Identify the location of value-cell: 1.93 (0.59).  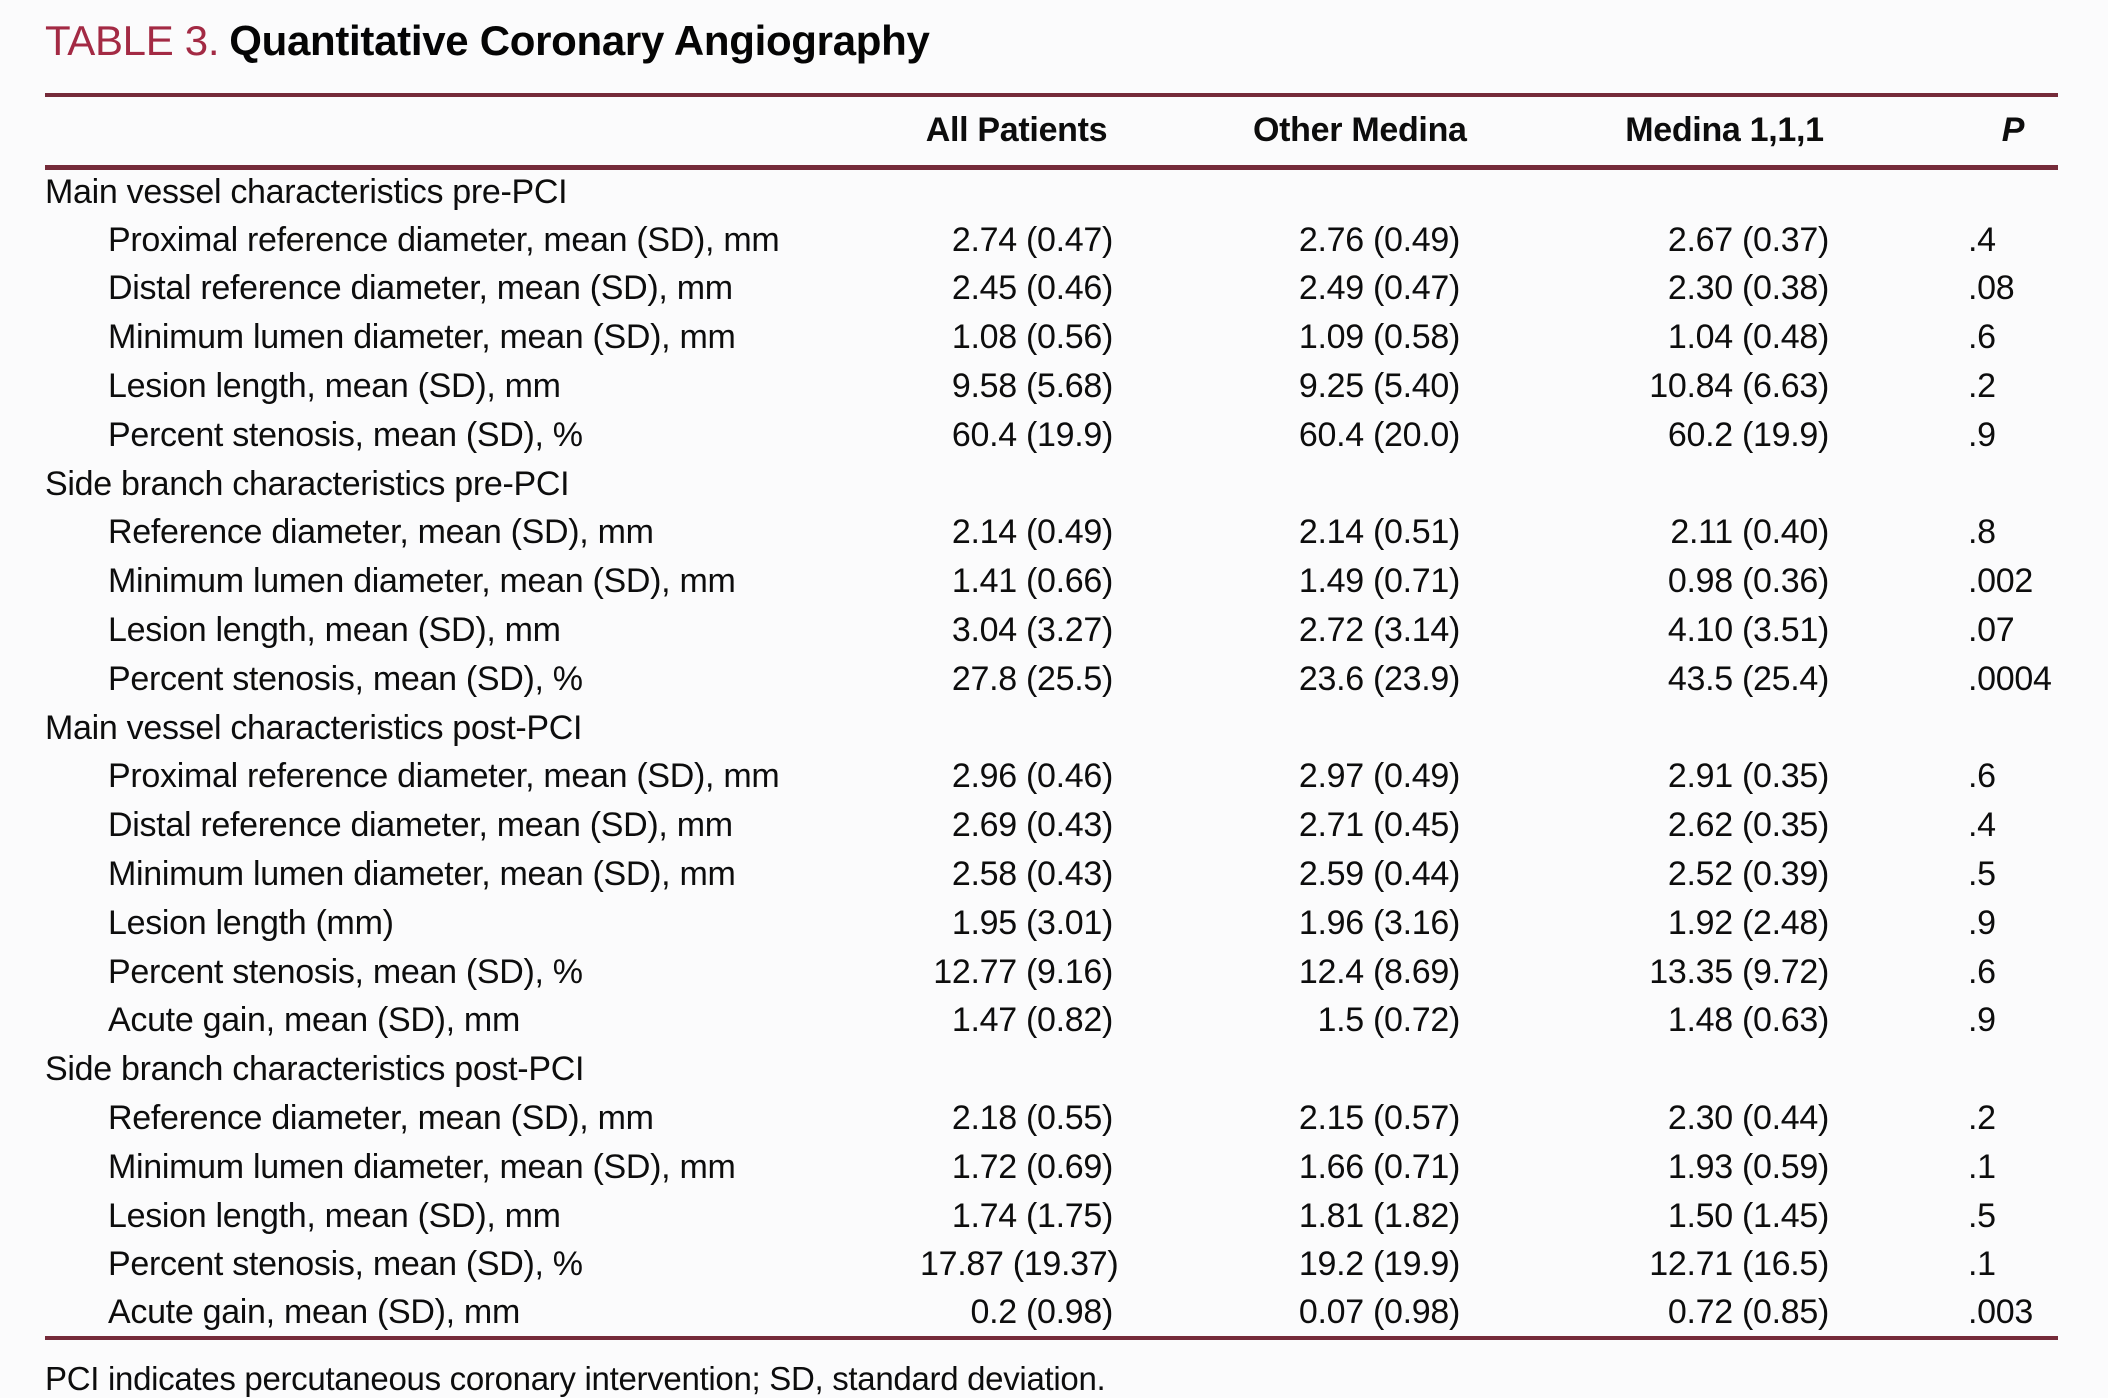
(1748, 1166).